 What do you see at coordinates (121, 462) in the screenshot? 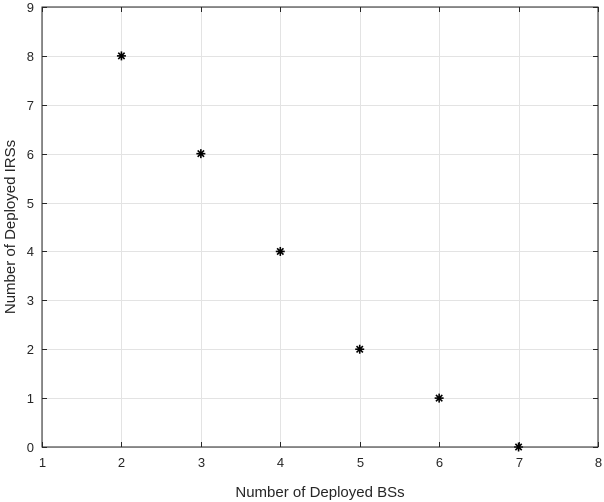
I see `x-tick-label: 2` at bounding box center [121, 462].